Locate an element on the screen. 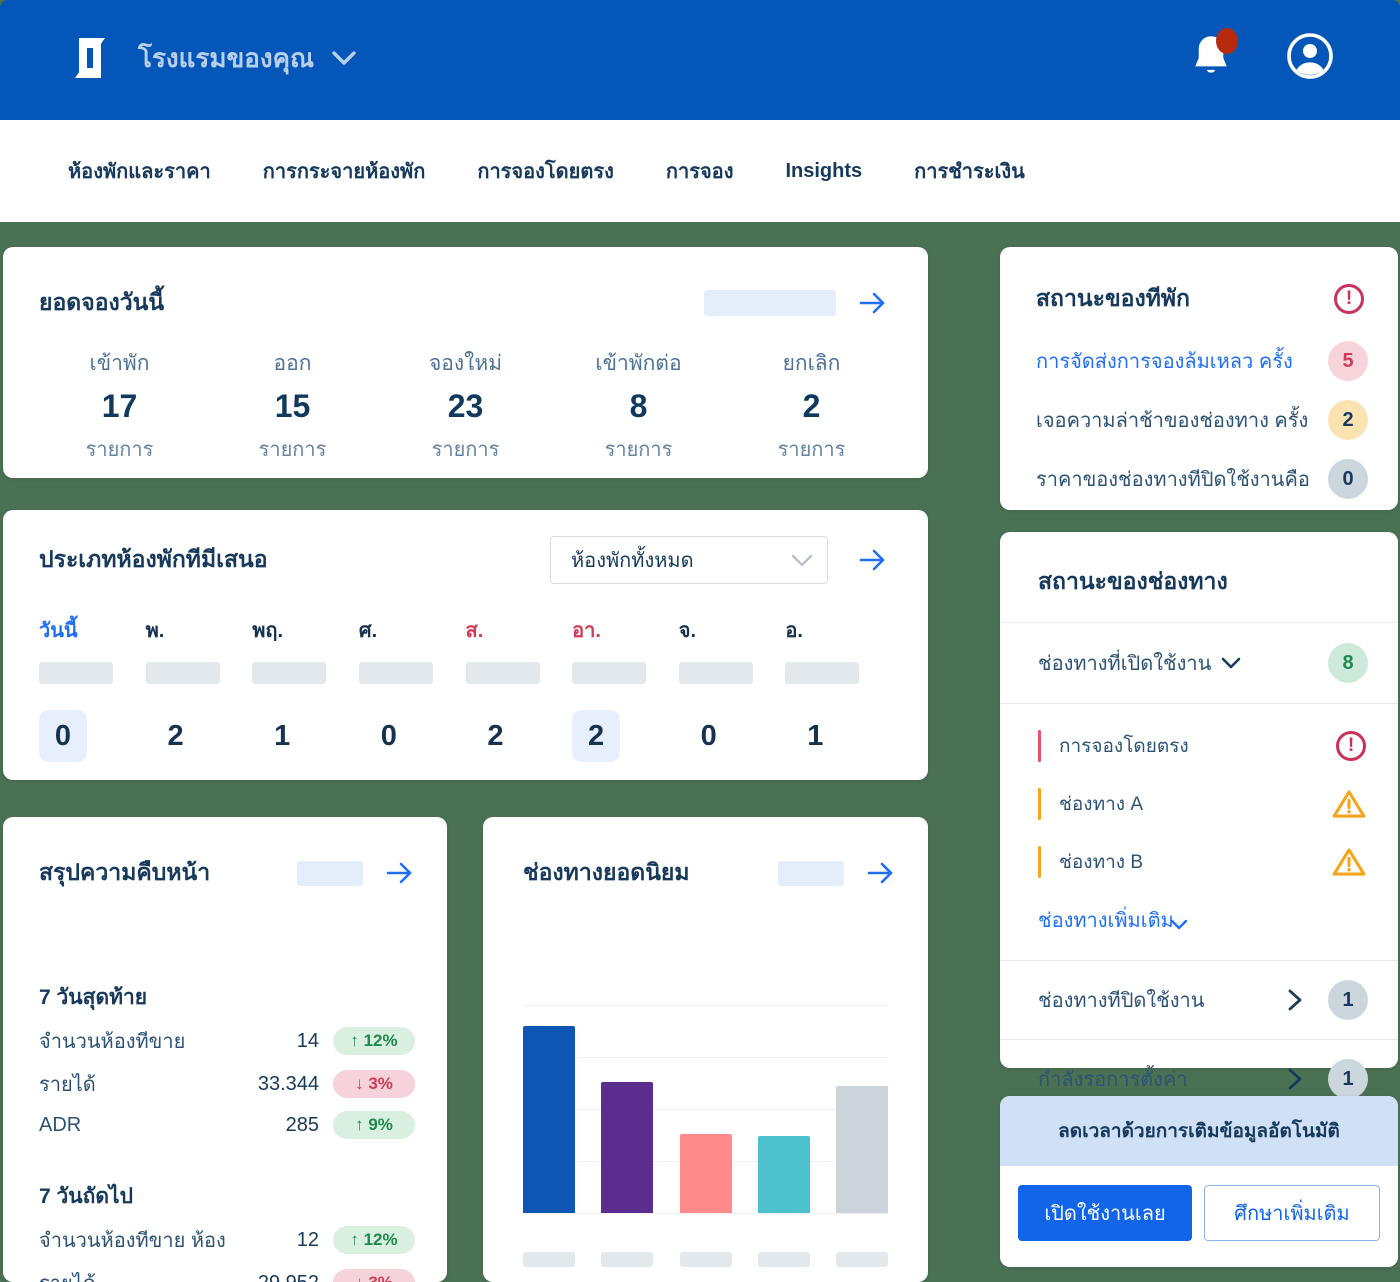 The width and height of the screenshot is (1400, 1282). stat-label: เข้าพักต่อ is located at coordinates (638, 363).